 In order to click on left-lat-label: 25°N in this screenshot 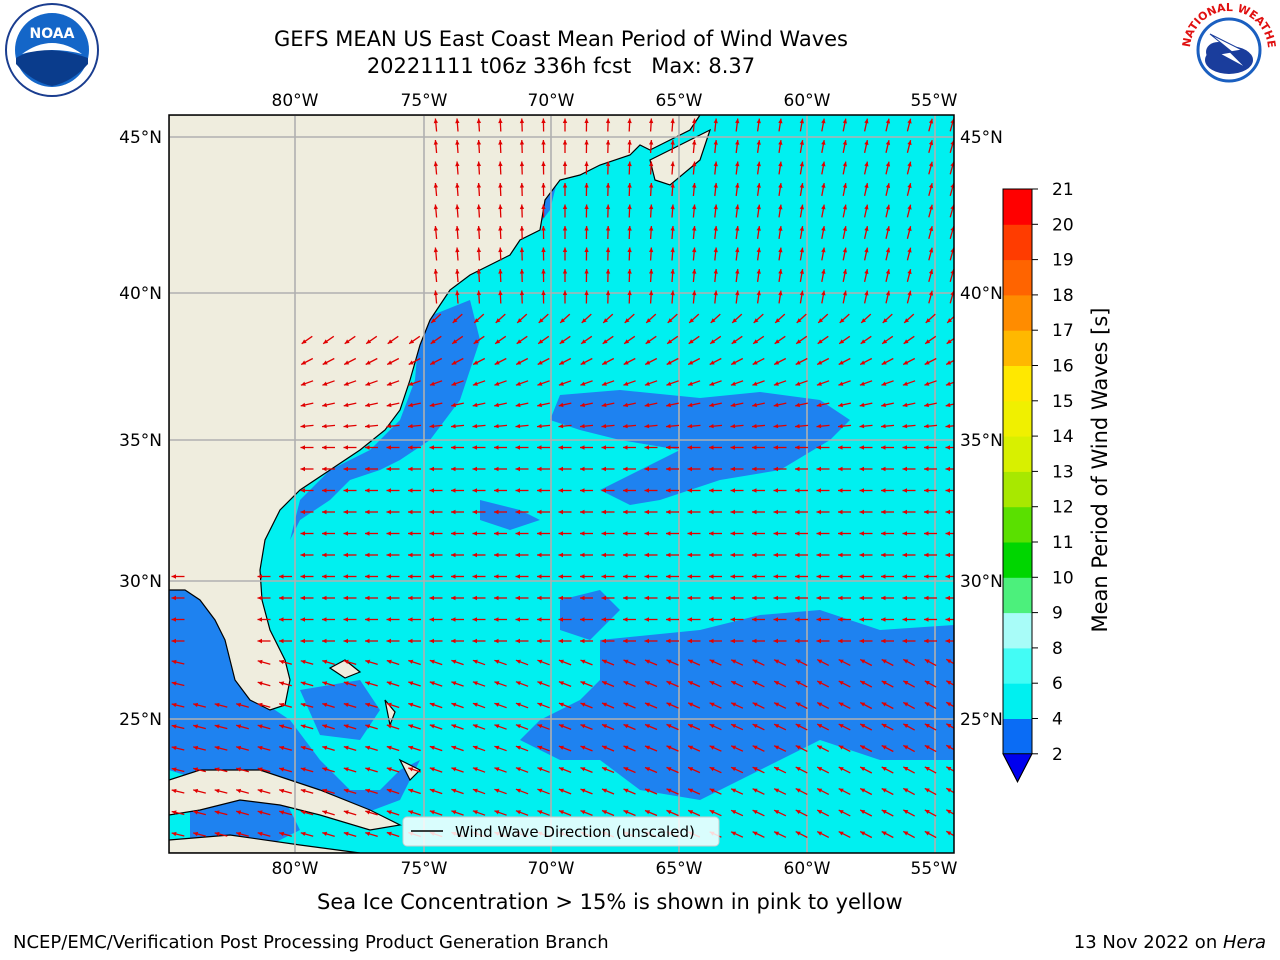, I will do `click(140, 720)`.